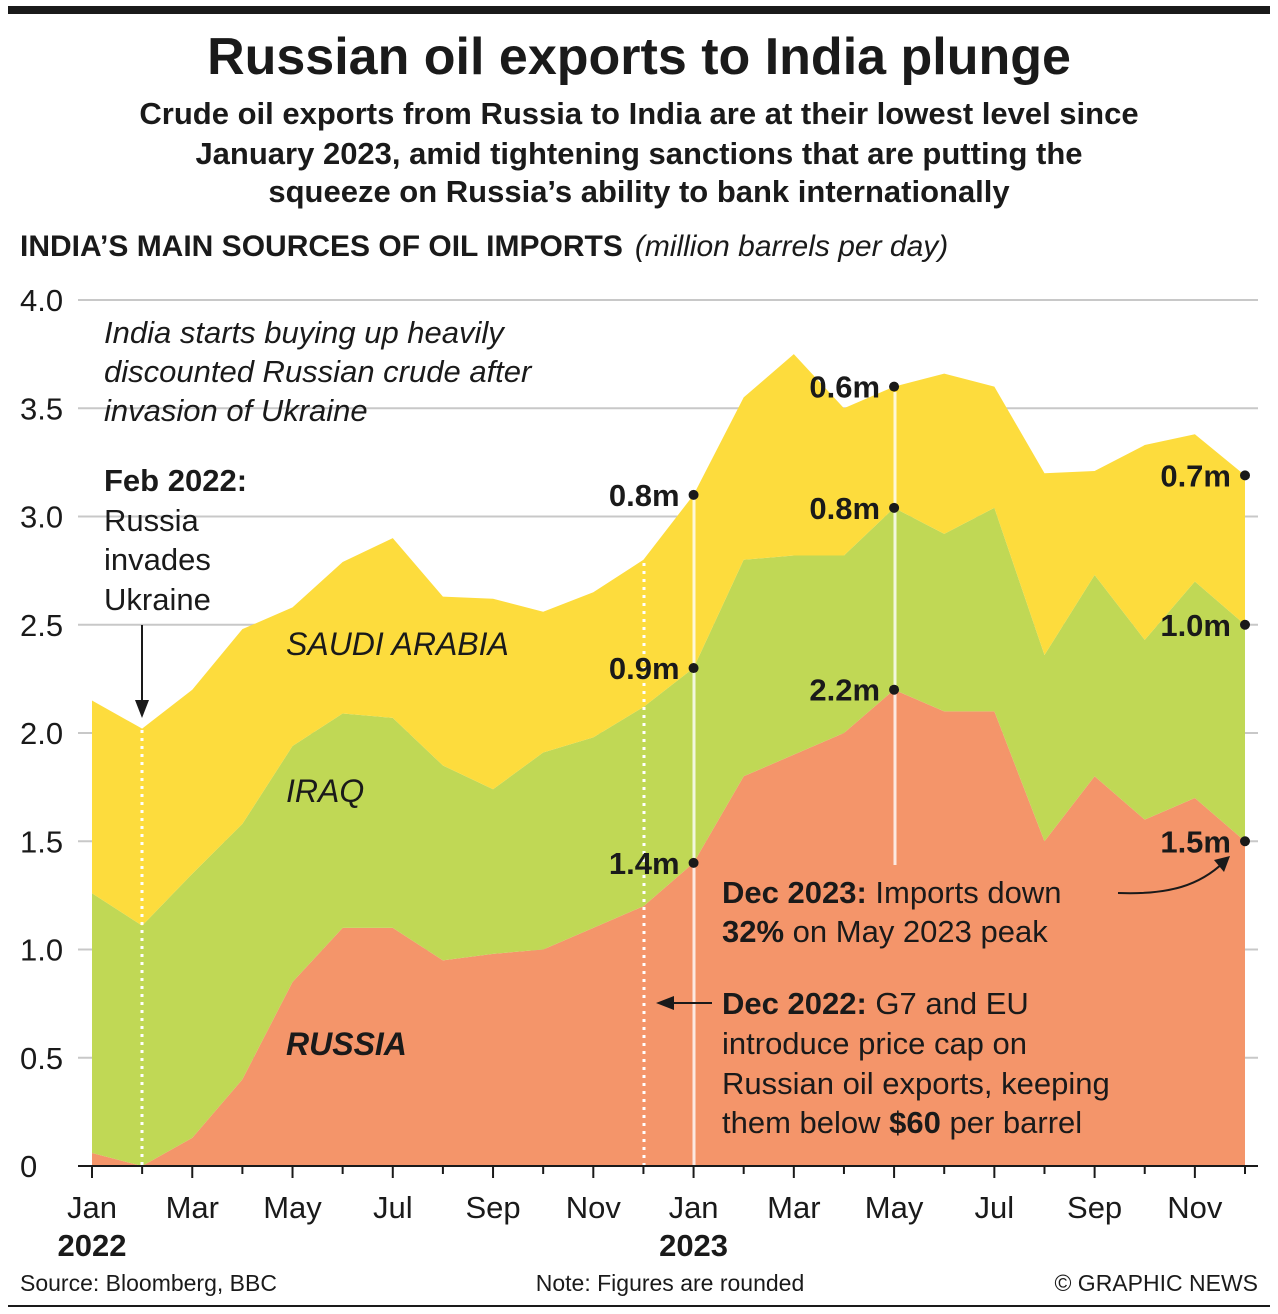 The height and width of the screenshot is (1314, 1278). What do you see at coordinates (916, 931) in the screenshot?
I see `dec2023-rest2: on May 2023 peak` at bounding box center [916, 931].